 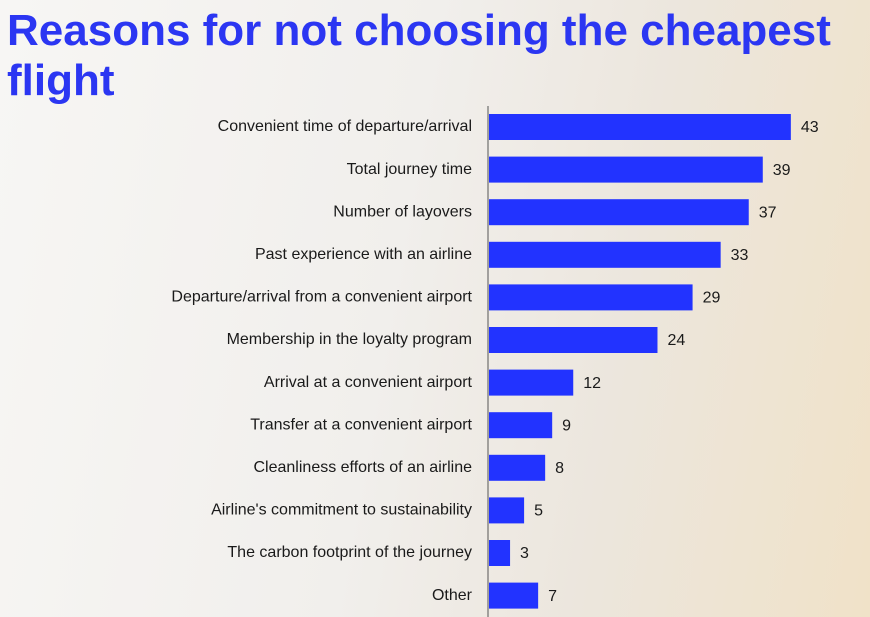 What do you see at coordinates (538, 511) in the screenshot?
I see `value-label: 5` at bounding box center [538, 511].